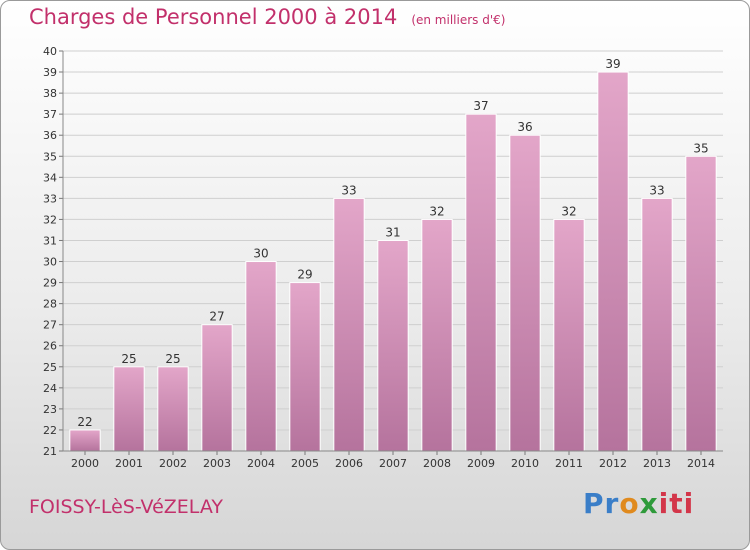 This screenshot has height=550, width=750. Describe the element at coordinates (260, 254) in the screenshot. I see `value-label-2004: 30` at that location.